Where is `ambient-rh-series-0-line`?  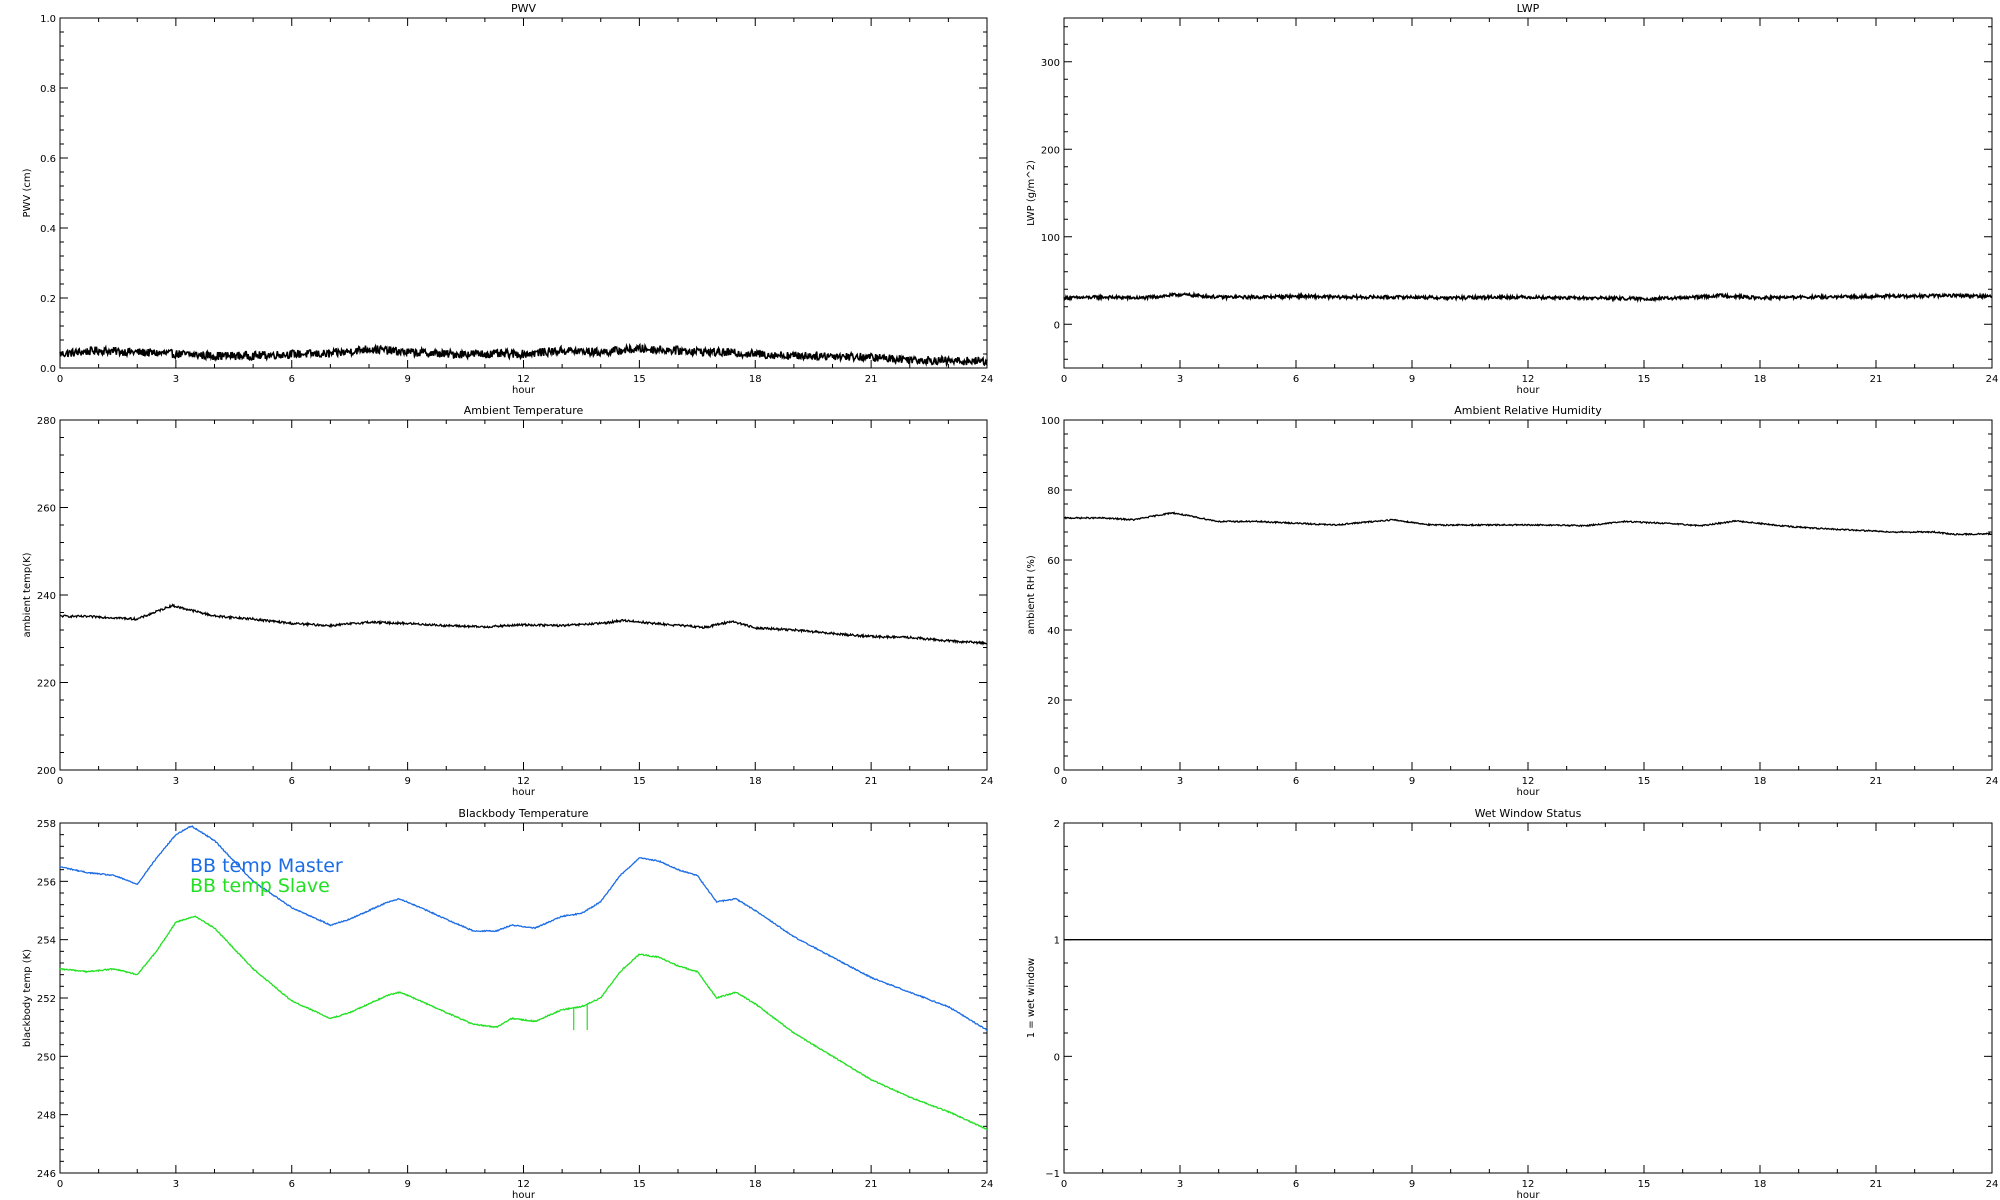 ambient-rh-series-0-line is located at coordinates (1528, 524).